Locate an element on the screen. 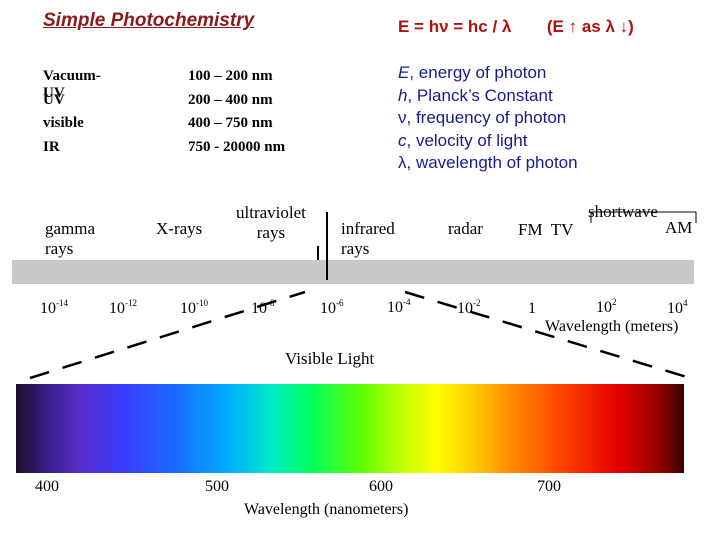  band-label-line: ultraviolet is located at coordinates (271, 212).